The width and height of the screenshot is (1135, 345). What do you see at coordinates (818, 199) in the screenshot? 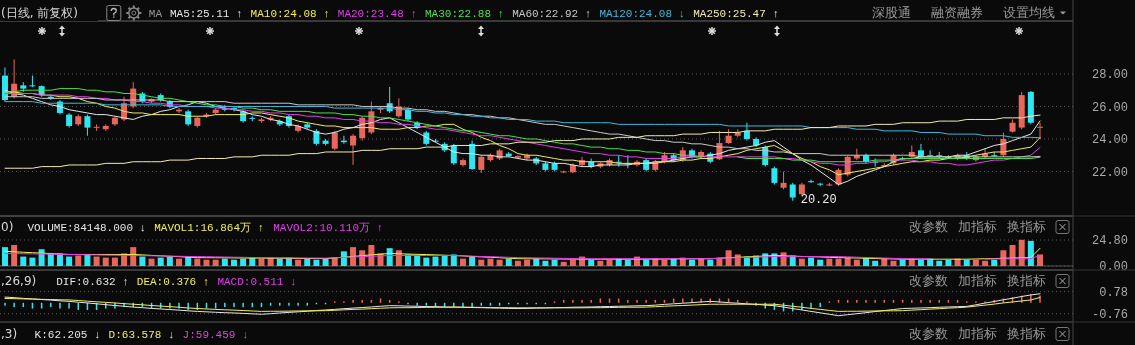
I see `annotation: 20.20` at bounding box center [818, 199].